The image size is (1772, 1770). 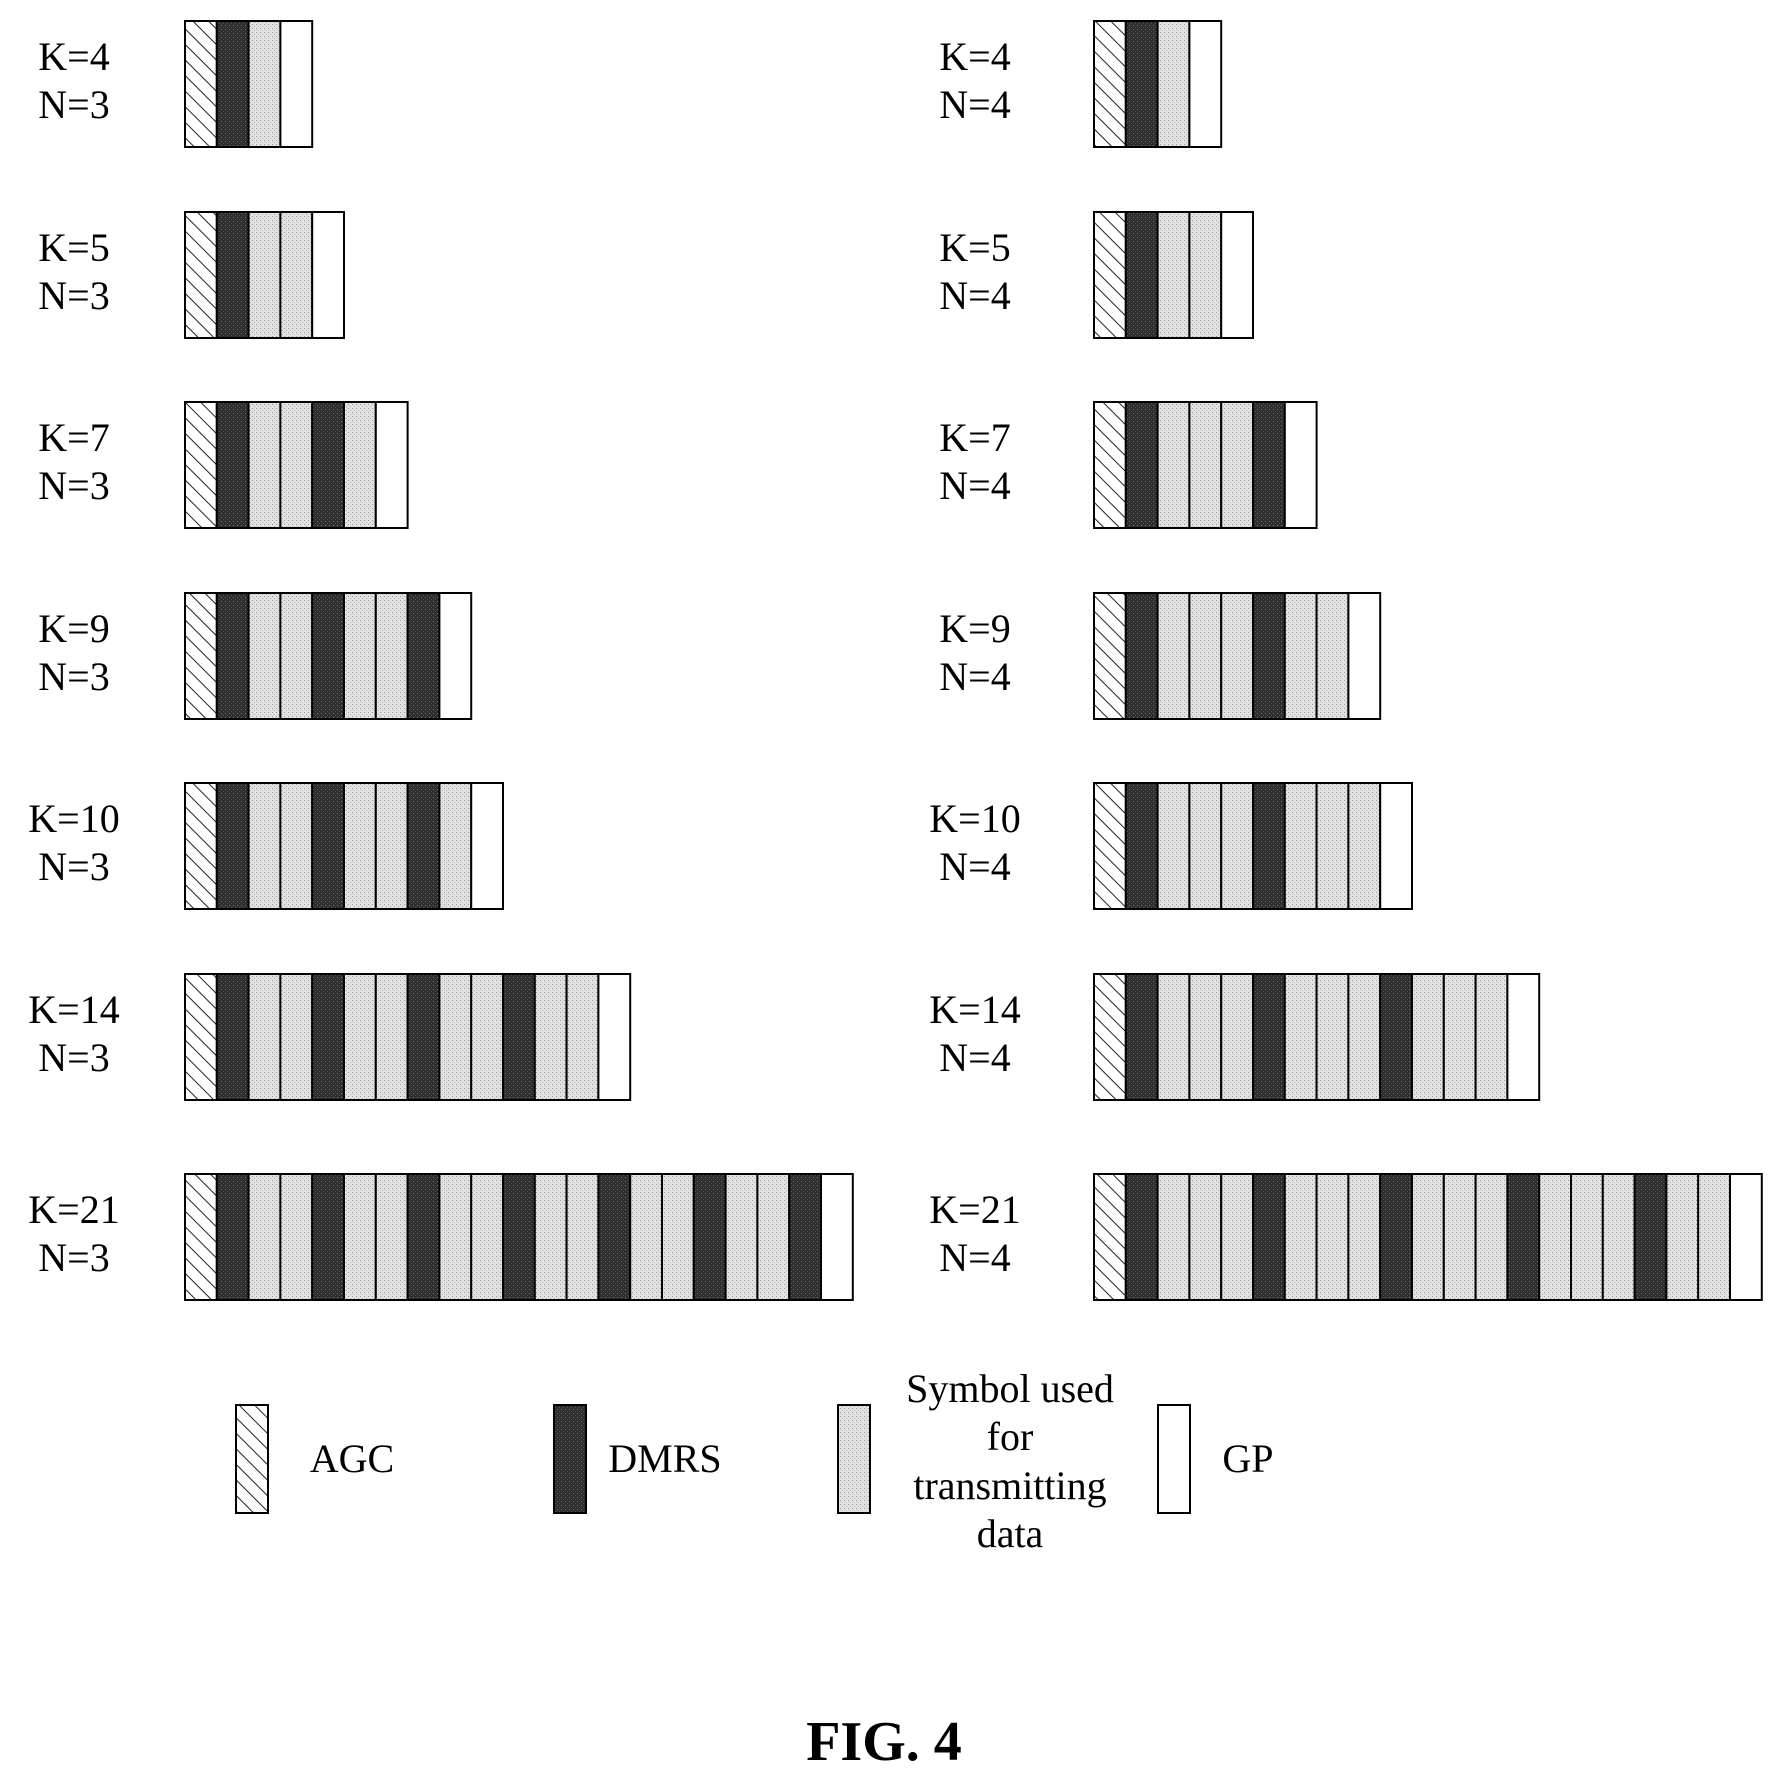 What do you see at coordinates (352, 1458) in the screenshot?
I see `legend-agc-label: AGC` at bounding box center [352, 1458].